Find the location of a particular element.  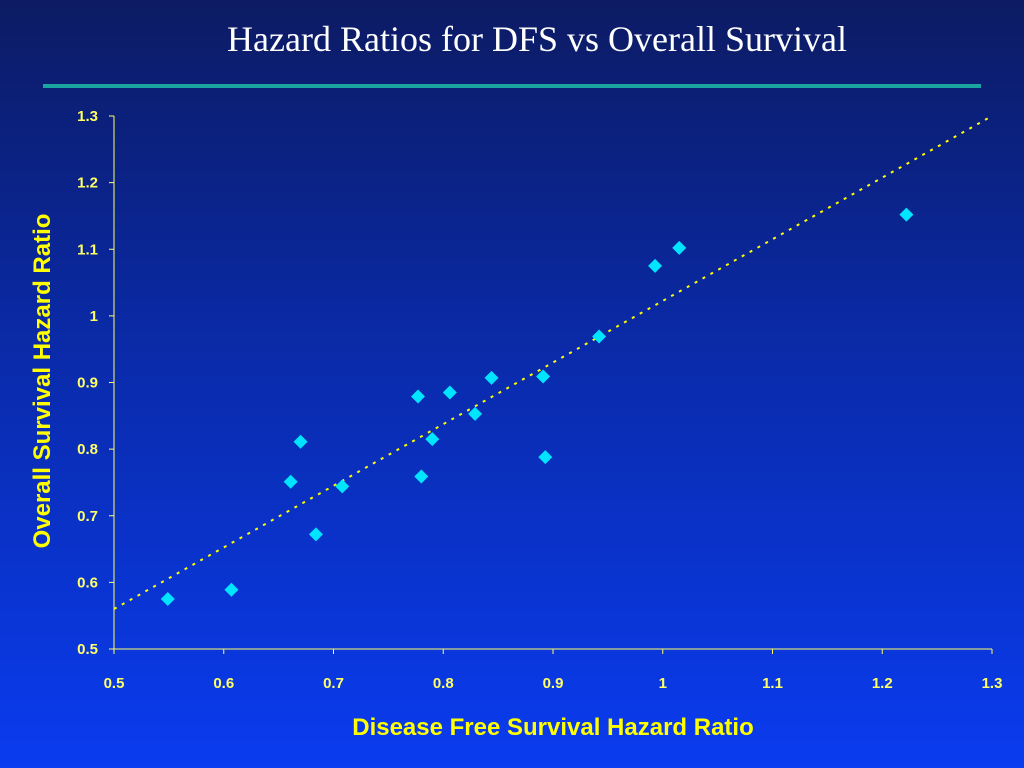

y-axis-title: Overall Survival Hazard Ratio is located at coordinates (42, 381).